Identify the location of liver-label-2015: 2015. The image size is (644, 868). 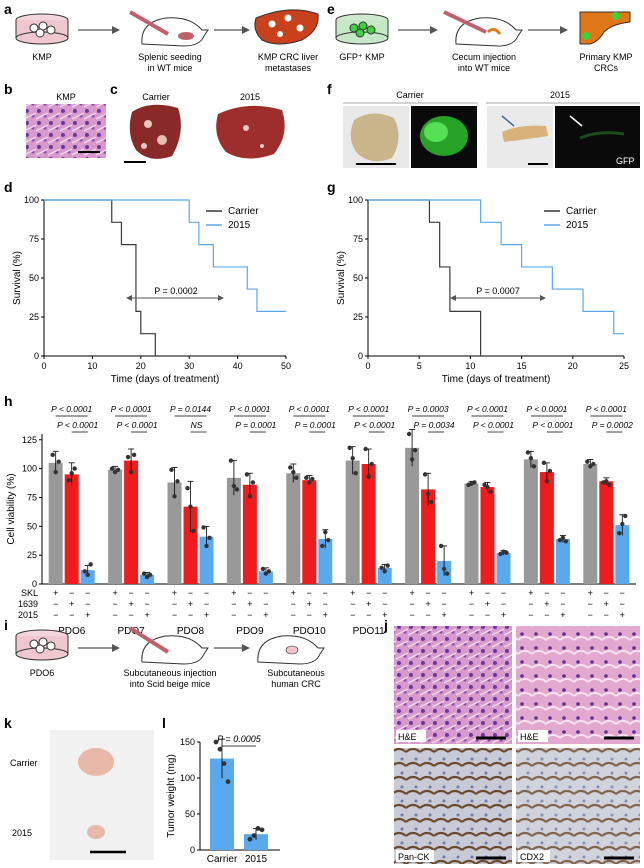
(250, 97).